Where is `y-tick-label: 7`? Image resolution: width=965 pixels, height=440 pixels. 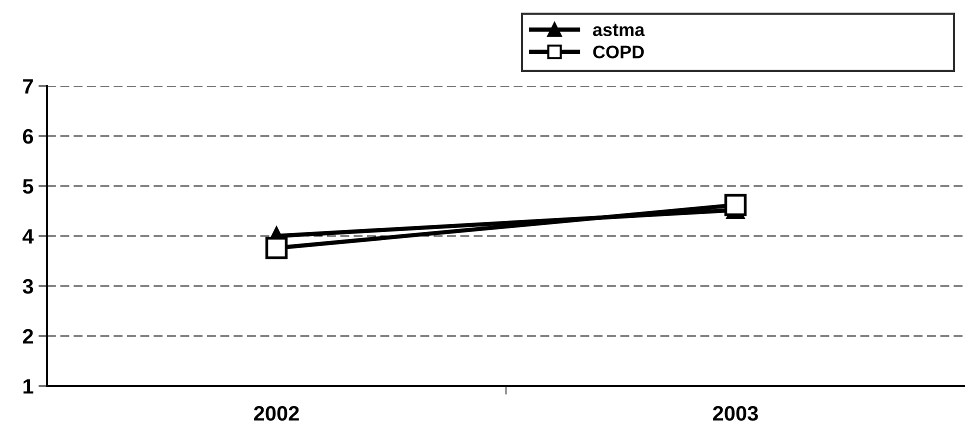
y-tick-label: 7 is located at coordinates (28, 86).